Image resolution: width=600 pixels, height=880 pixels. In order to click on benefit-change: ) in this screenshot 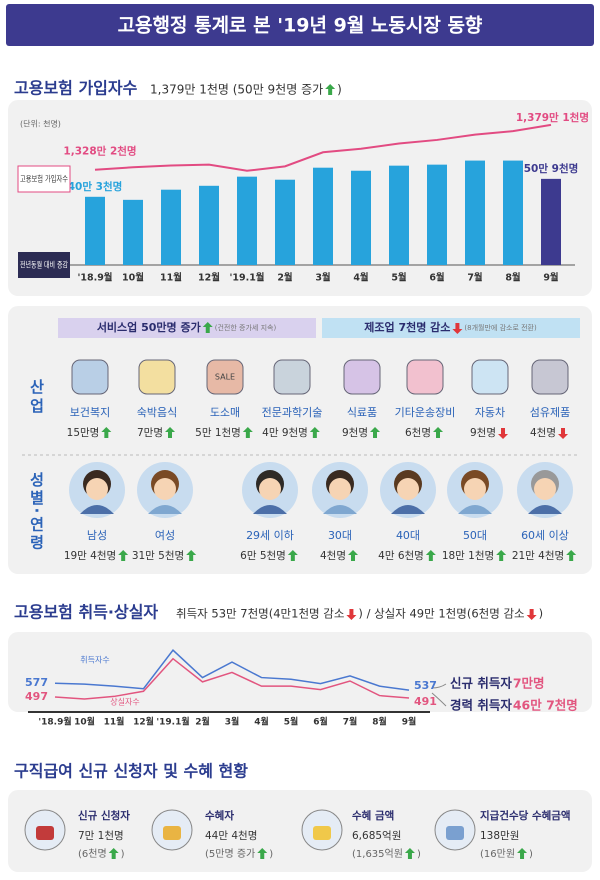, I will do `click(419, 854)`.